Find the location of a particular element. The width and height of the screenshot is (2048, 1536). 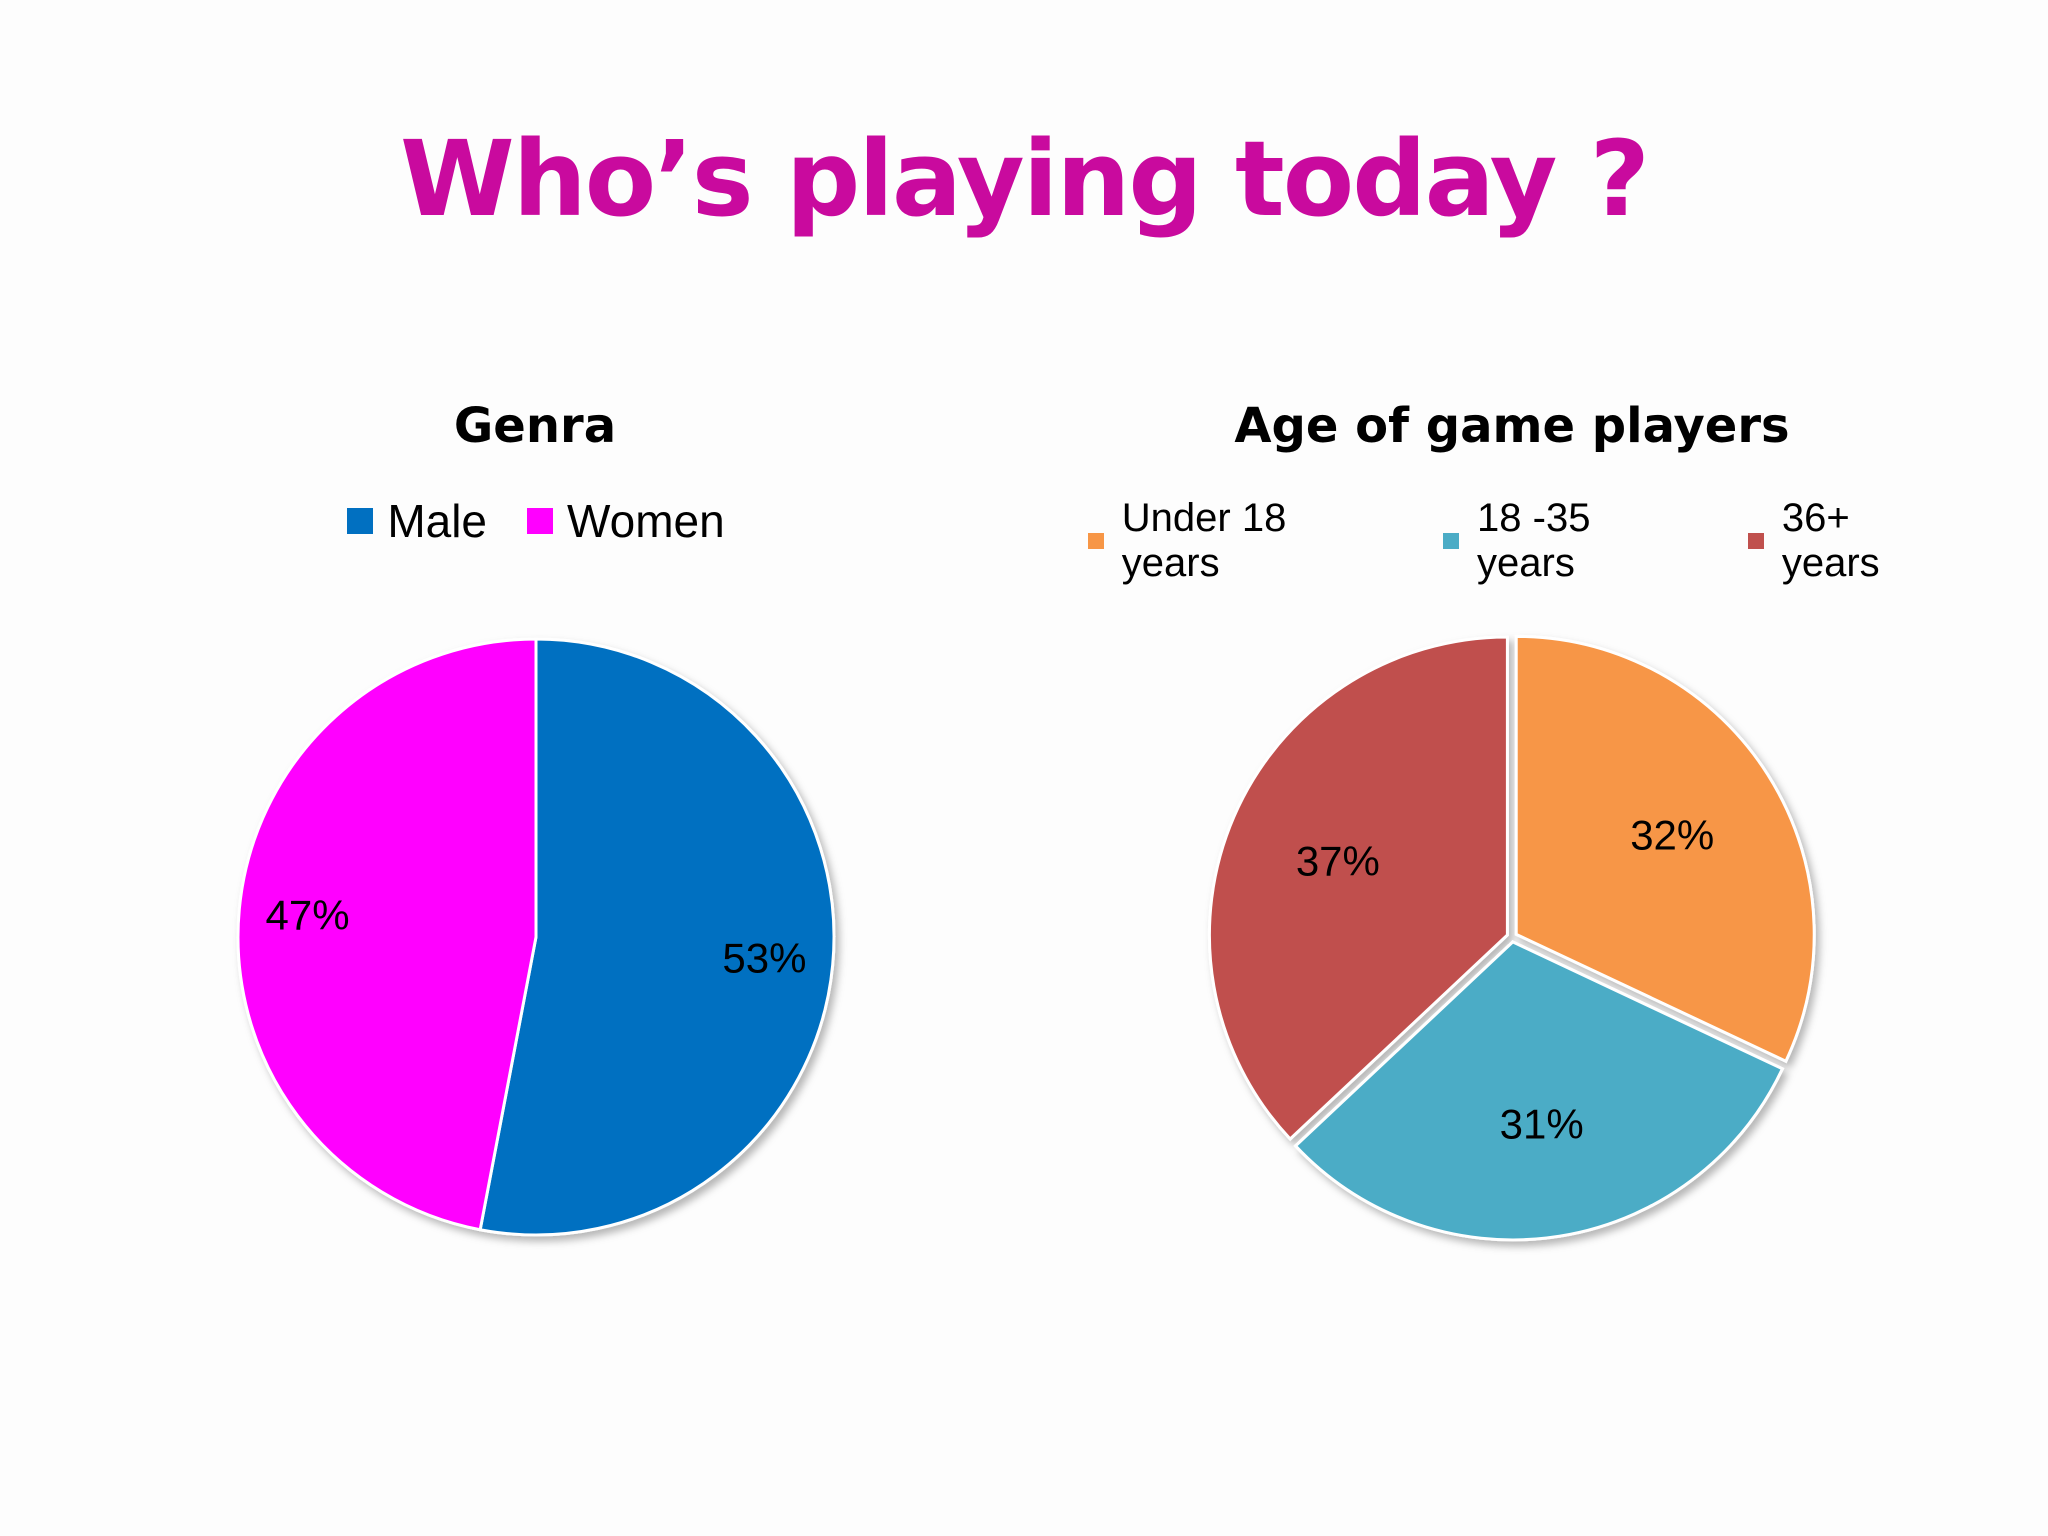

age-legend: Under 18 years 18 -35 years 36+ years is located at coordinates (1522, 541).